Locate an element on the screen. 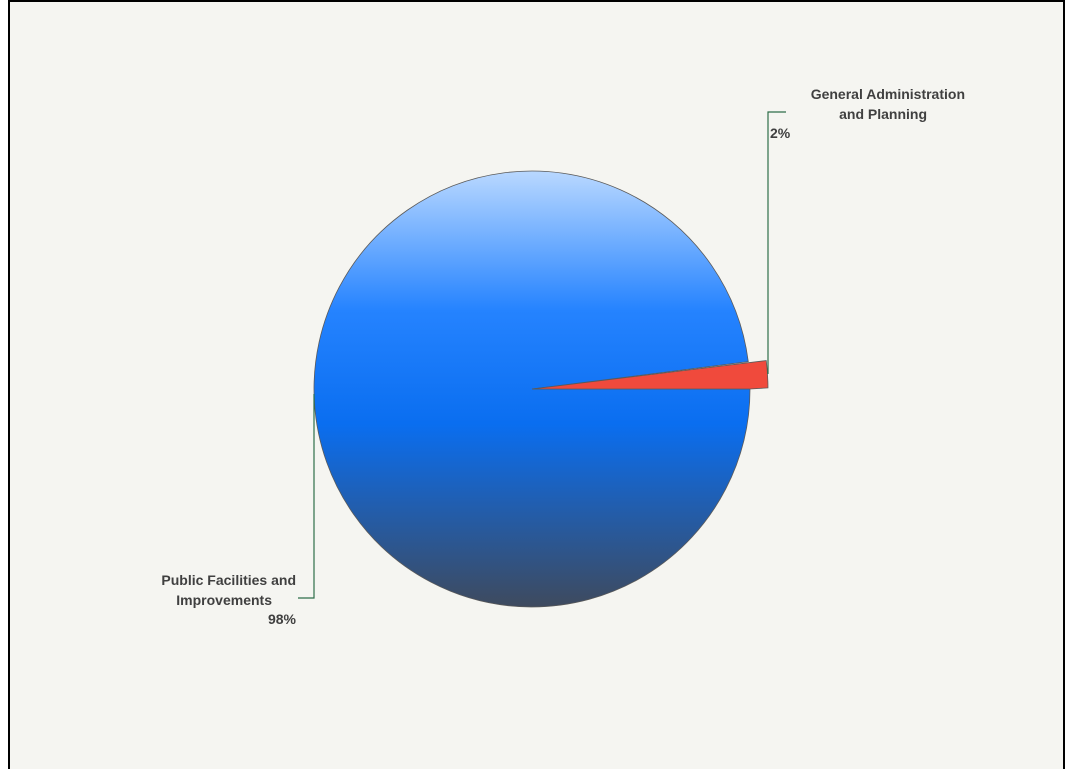  label-public-facilities-line-2: Improvements is located at coordinates (224, 600).